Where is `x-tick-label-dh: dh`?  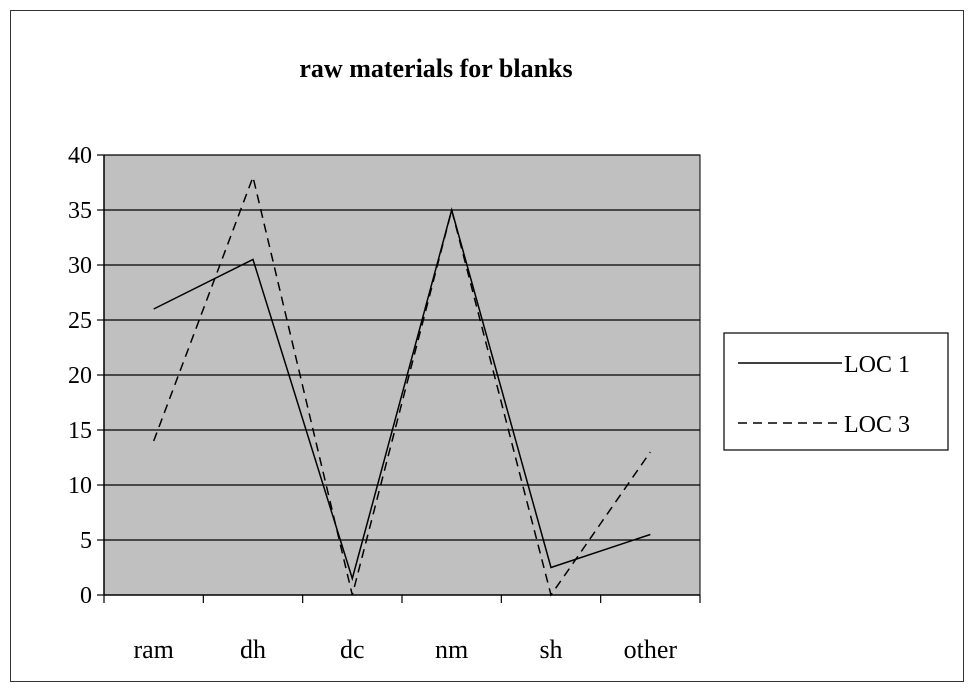 x-tick-label-dh: dh is located at coordinates (253, 649).